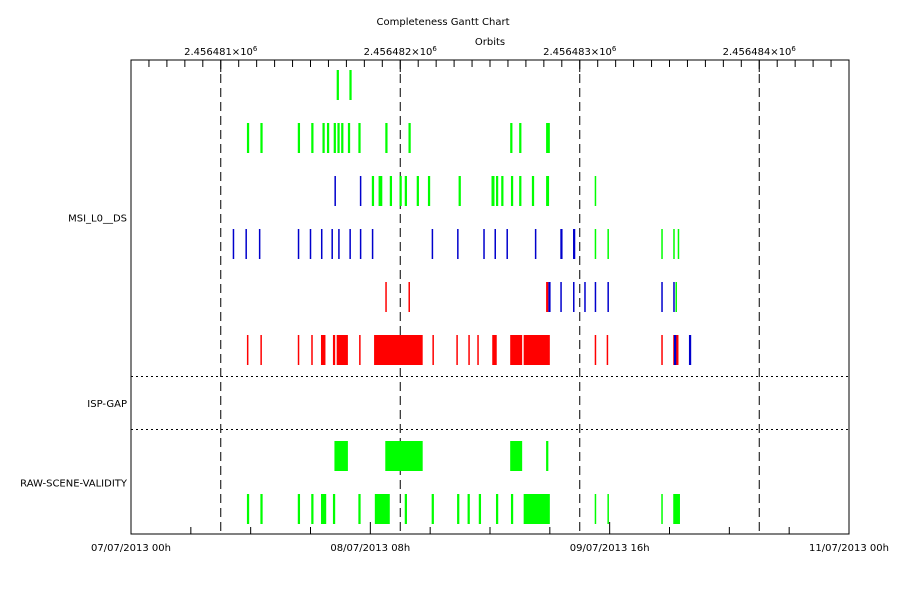 Image resolution: width=900 pixels, height=600 pixels. I want to click on top-tick-label: 2.456481×106, so click(221, 51).